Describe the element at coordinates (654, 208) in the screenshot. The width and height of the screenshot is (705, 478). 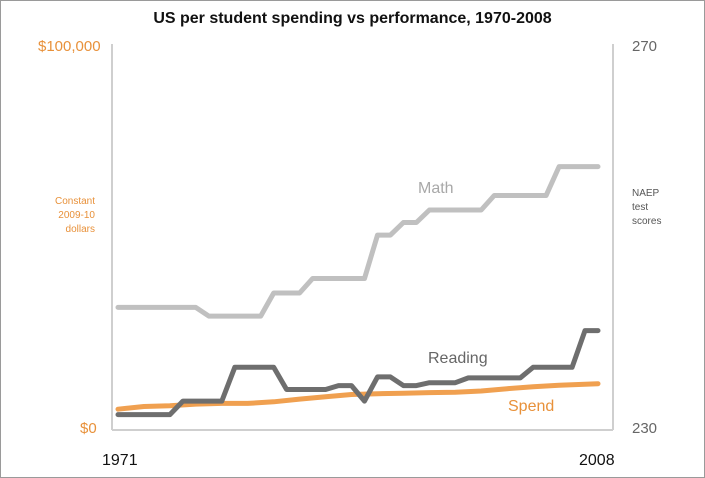
I see `right-axis-label: NAEP test scores` at that location.